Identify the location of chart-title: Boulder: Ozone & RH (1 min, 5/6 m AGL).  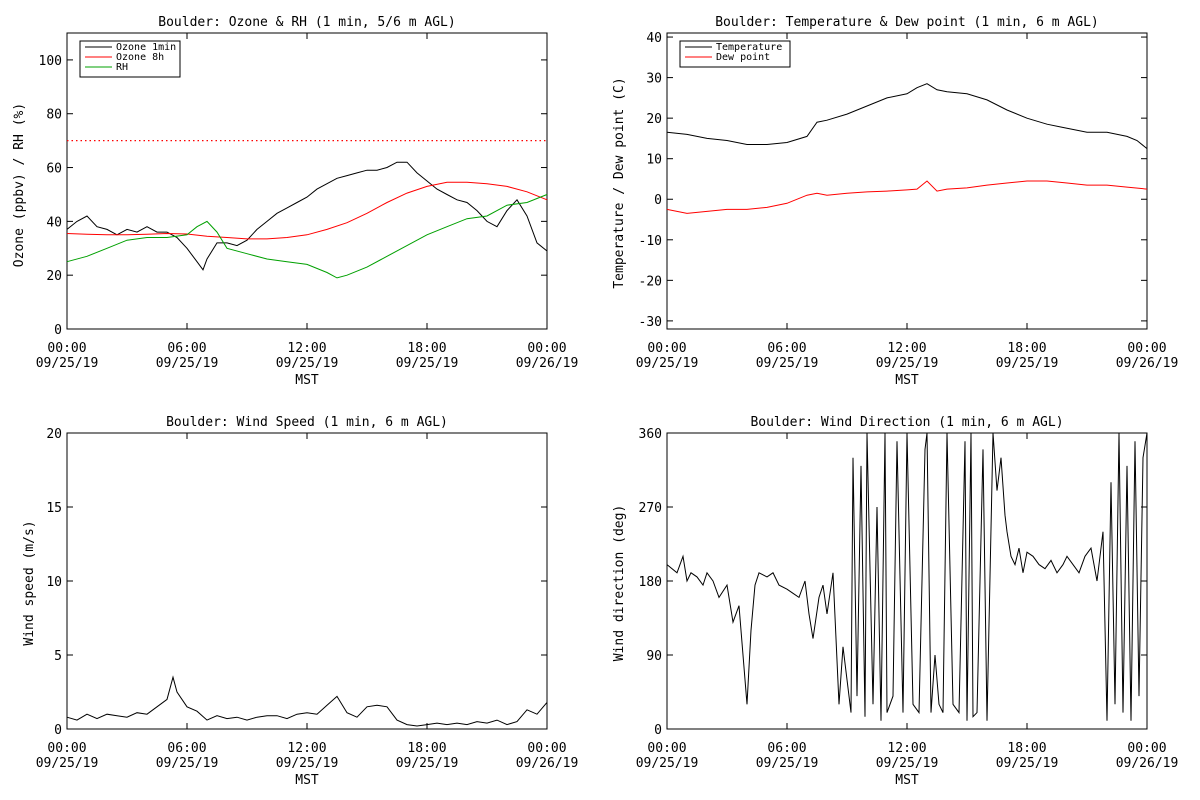
(306, 22).